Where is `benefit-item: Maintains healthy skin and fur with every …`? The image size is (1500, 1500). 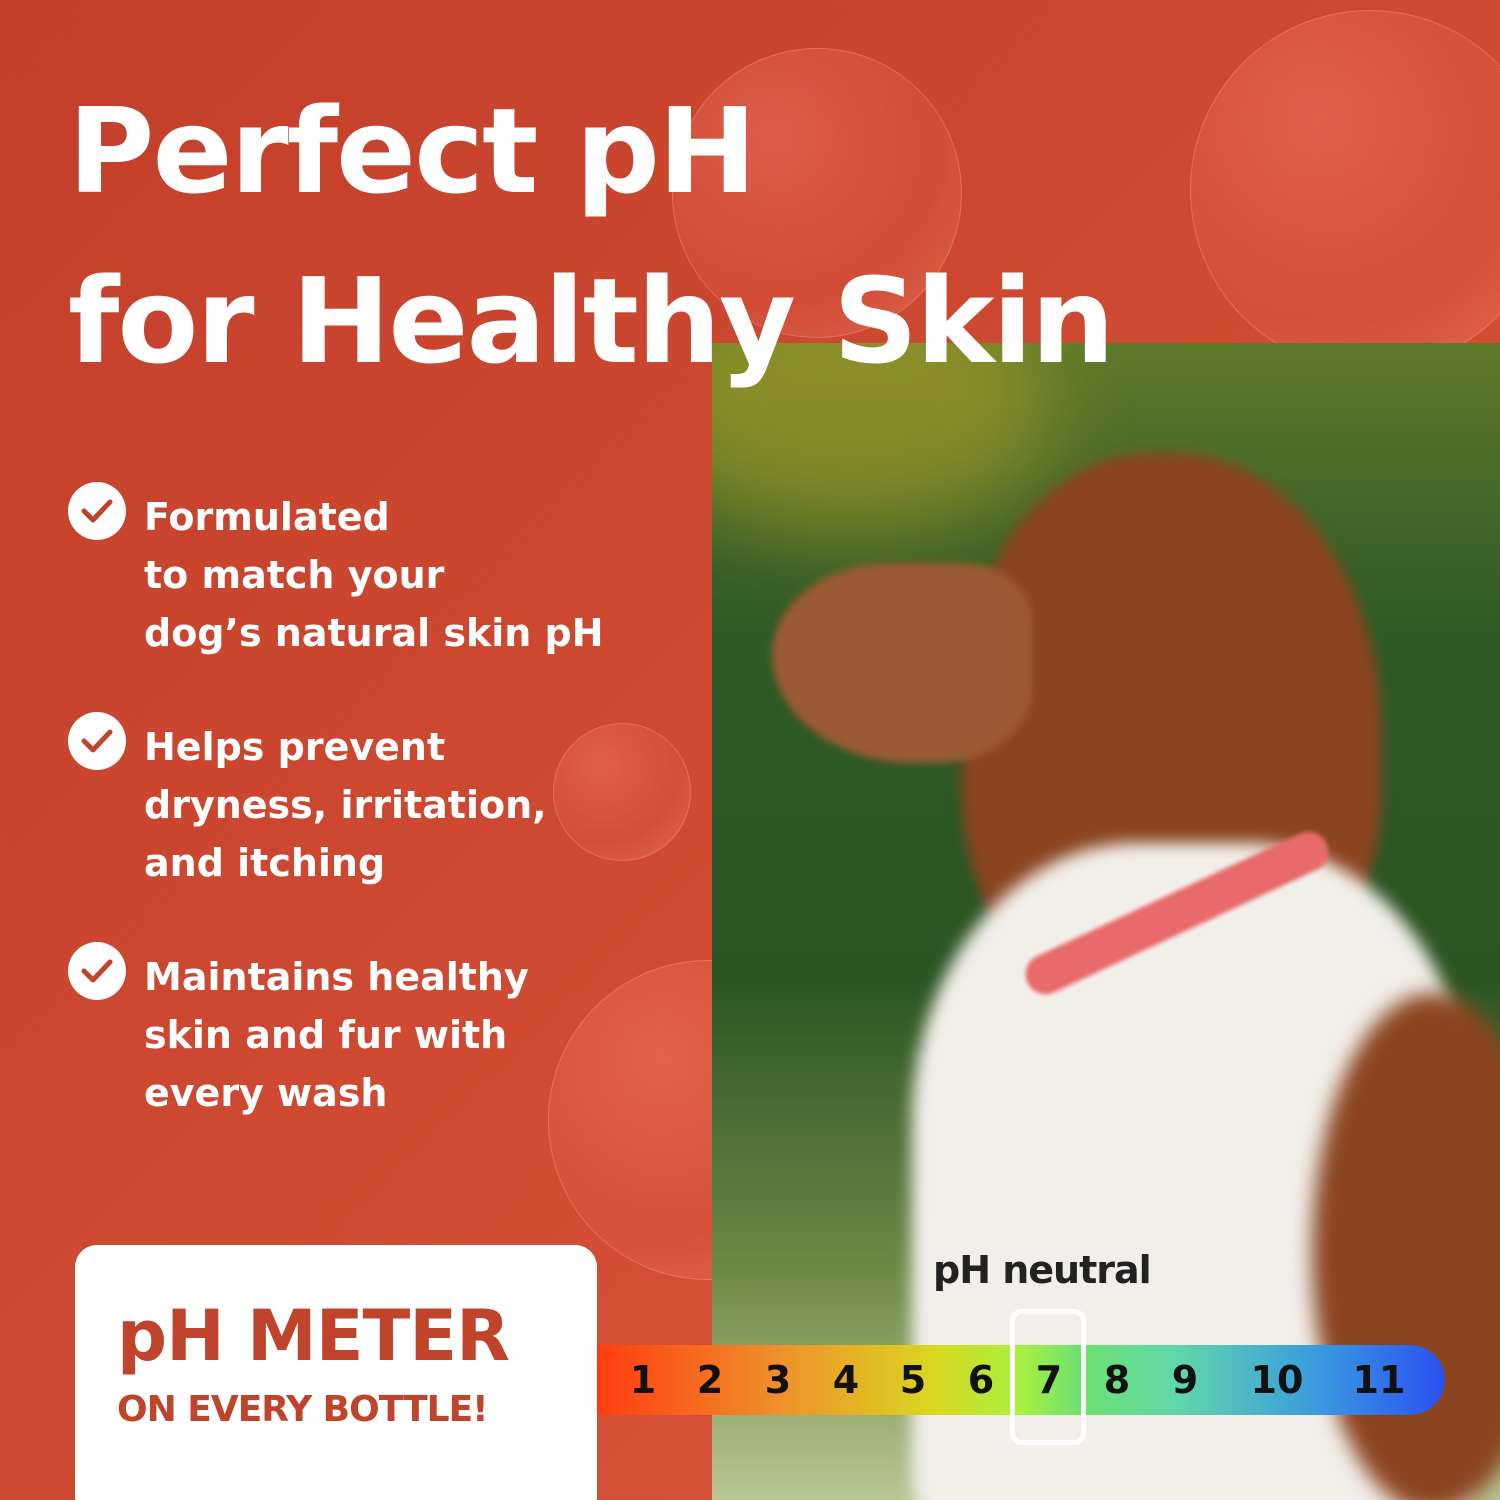
benefit-item: Maintains healthy skin and fur with every … is located at coordinates (341, 1032).